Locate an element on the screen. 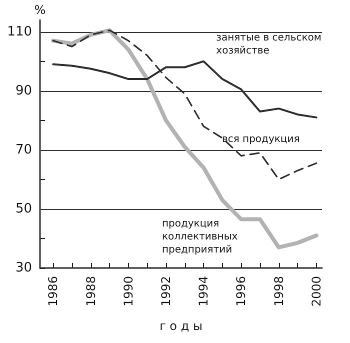 Image resolution: width=350 pixels, height=343 pixels. y-tick-label: 50 is located at coordinates (23, 208).